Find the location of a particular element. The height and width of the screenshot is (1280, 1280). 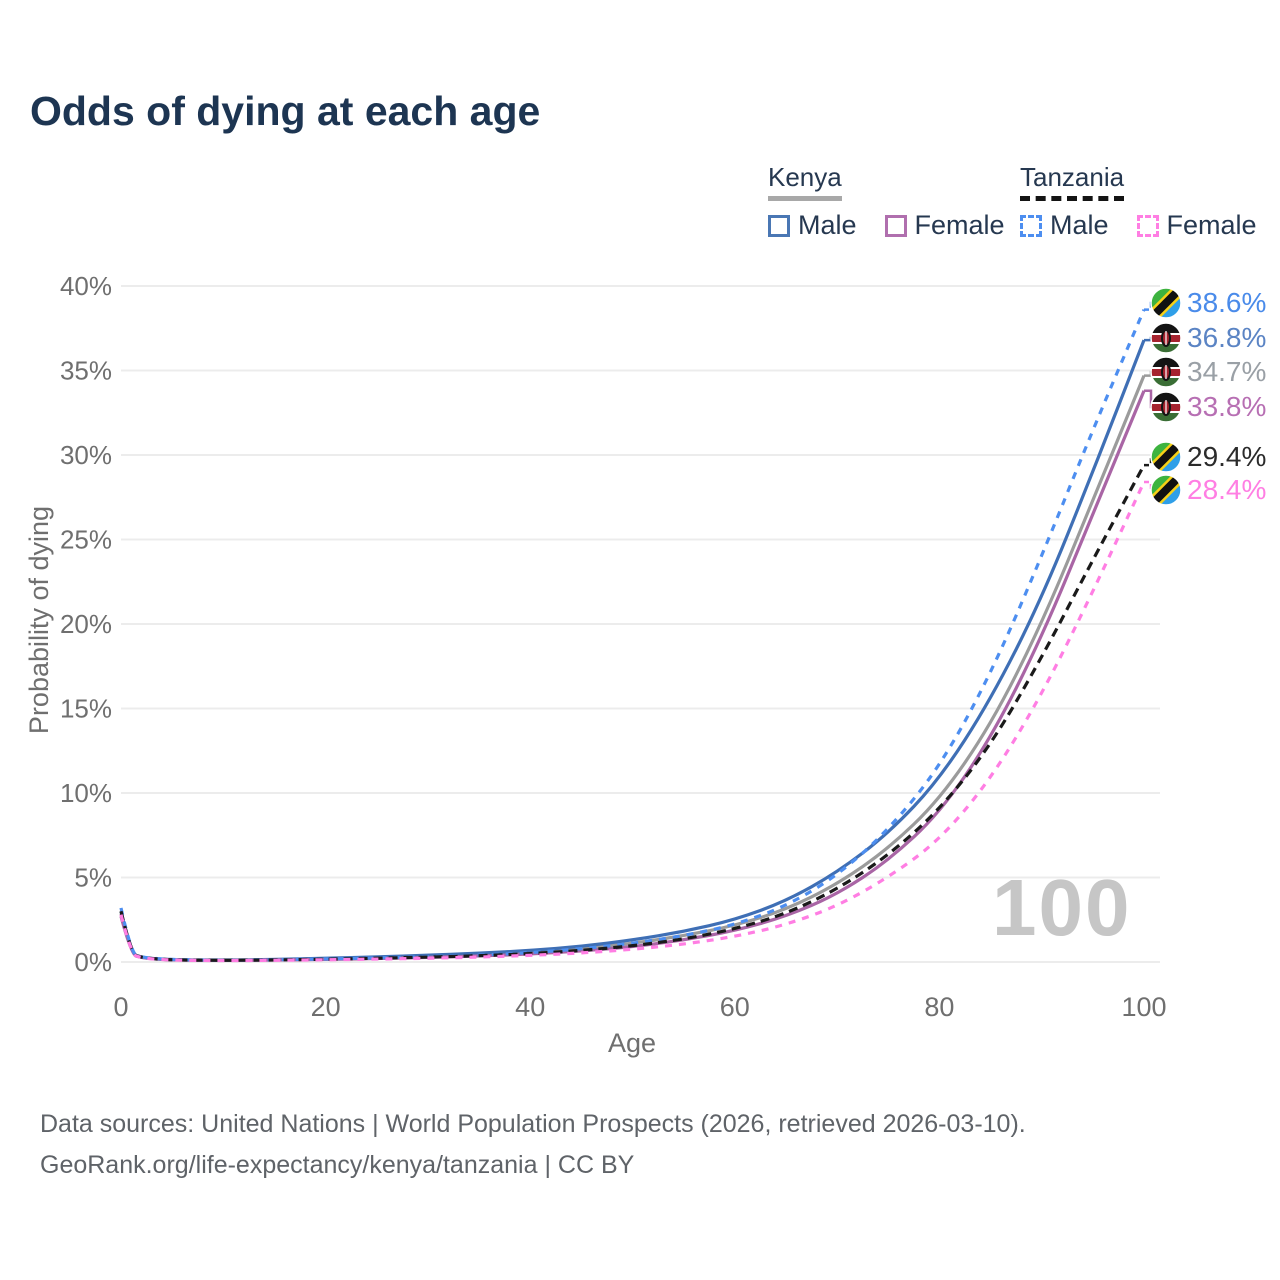

y-tick-label: 20% is located at coordinates (86, 624).